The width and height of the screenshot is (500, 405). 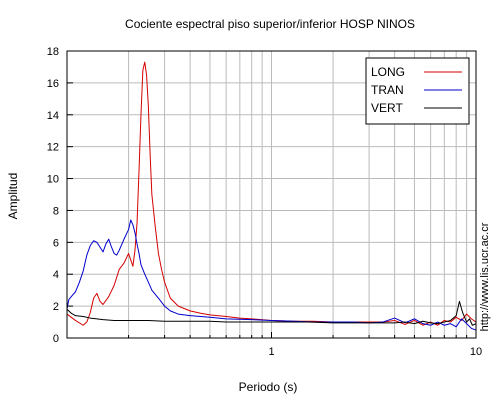 What do you see at coordinates (53, 148) in the screenshot?
I see `y-tick-label: 12` at bounding box center [53, 148].